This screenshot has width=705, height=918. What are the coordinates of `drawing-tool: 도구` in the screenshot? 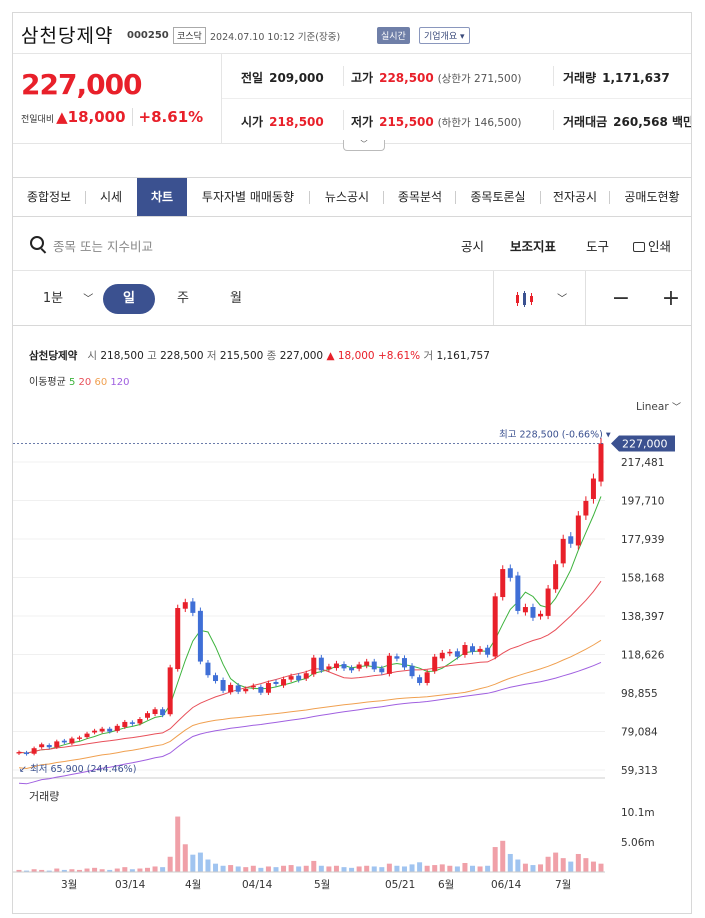 It's located at (598, 246).